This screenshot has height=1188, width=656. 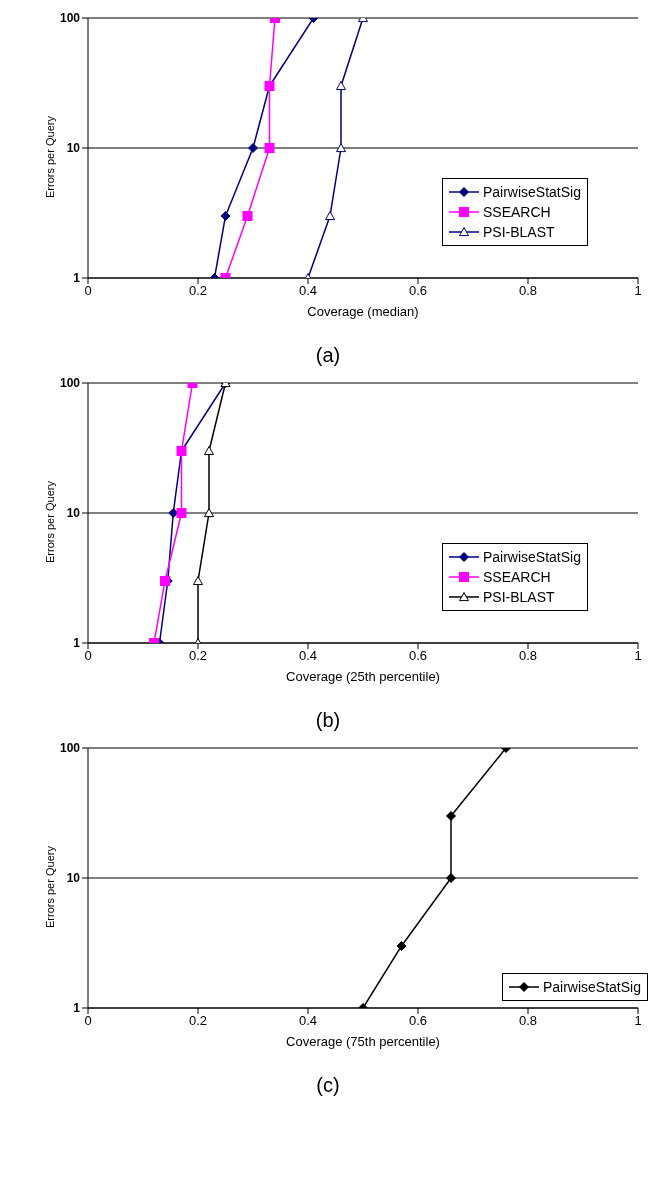 I want to click on x-axis-title: Coverage (25th percentile), so click(x=363, y=676).